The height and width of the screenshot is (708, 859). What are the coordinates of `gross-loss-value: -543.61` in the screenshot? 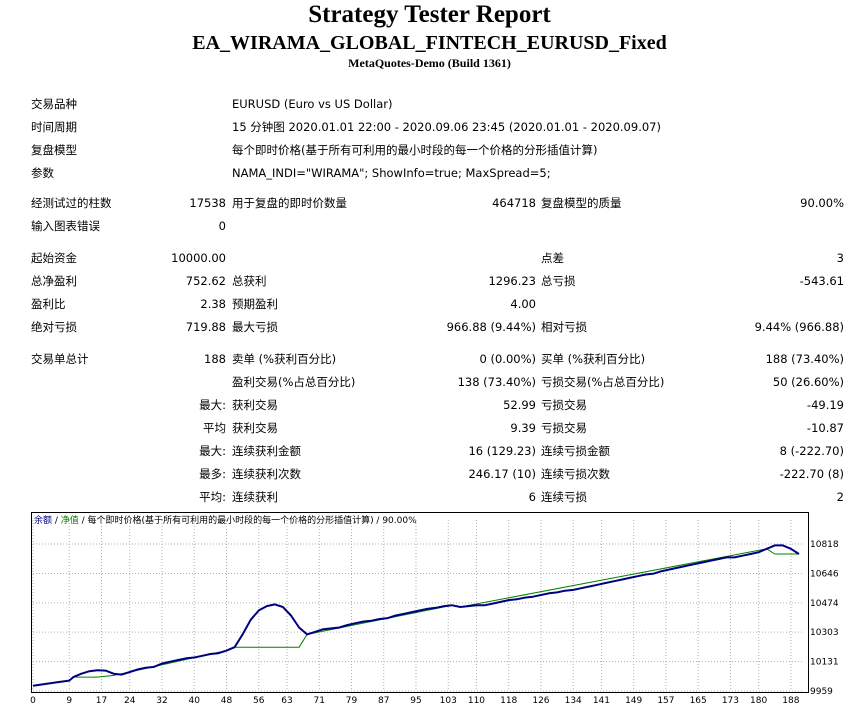 It's located at (821, 281).